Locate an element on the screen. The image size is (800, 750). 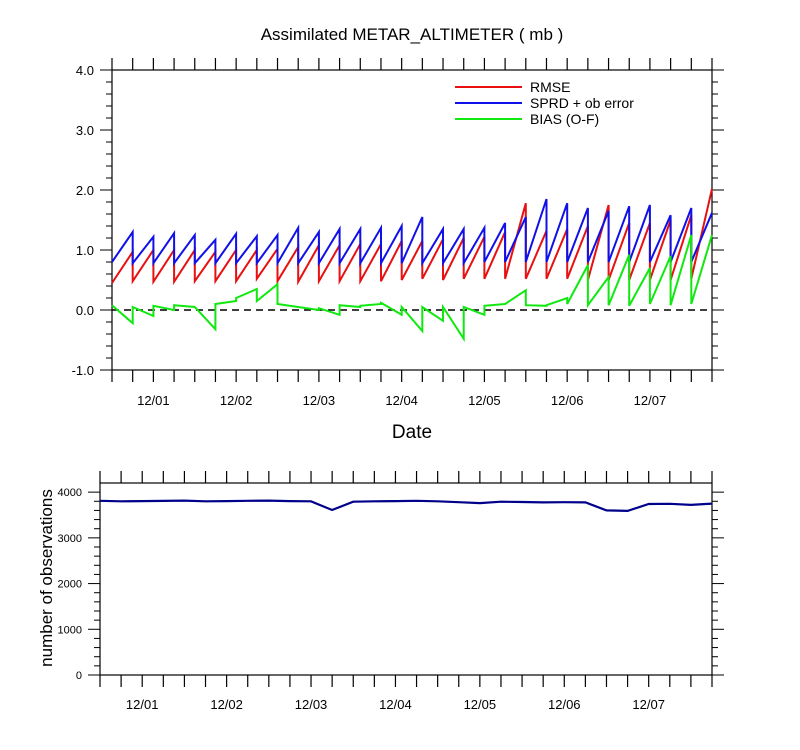
series-line-rmse is located at coordinates (412, 237).